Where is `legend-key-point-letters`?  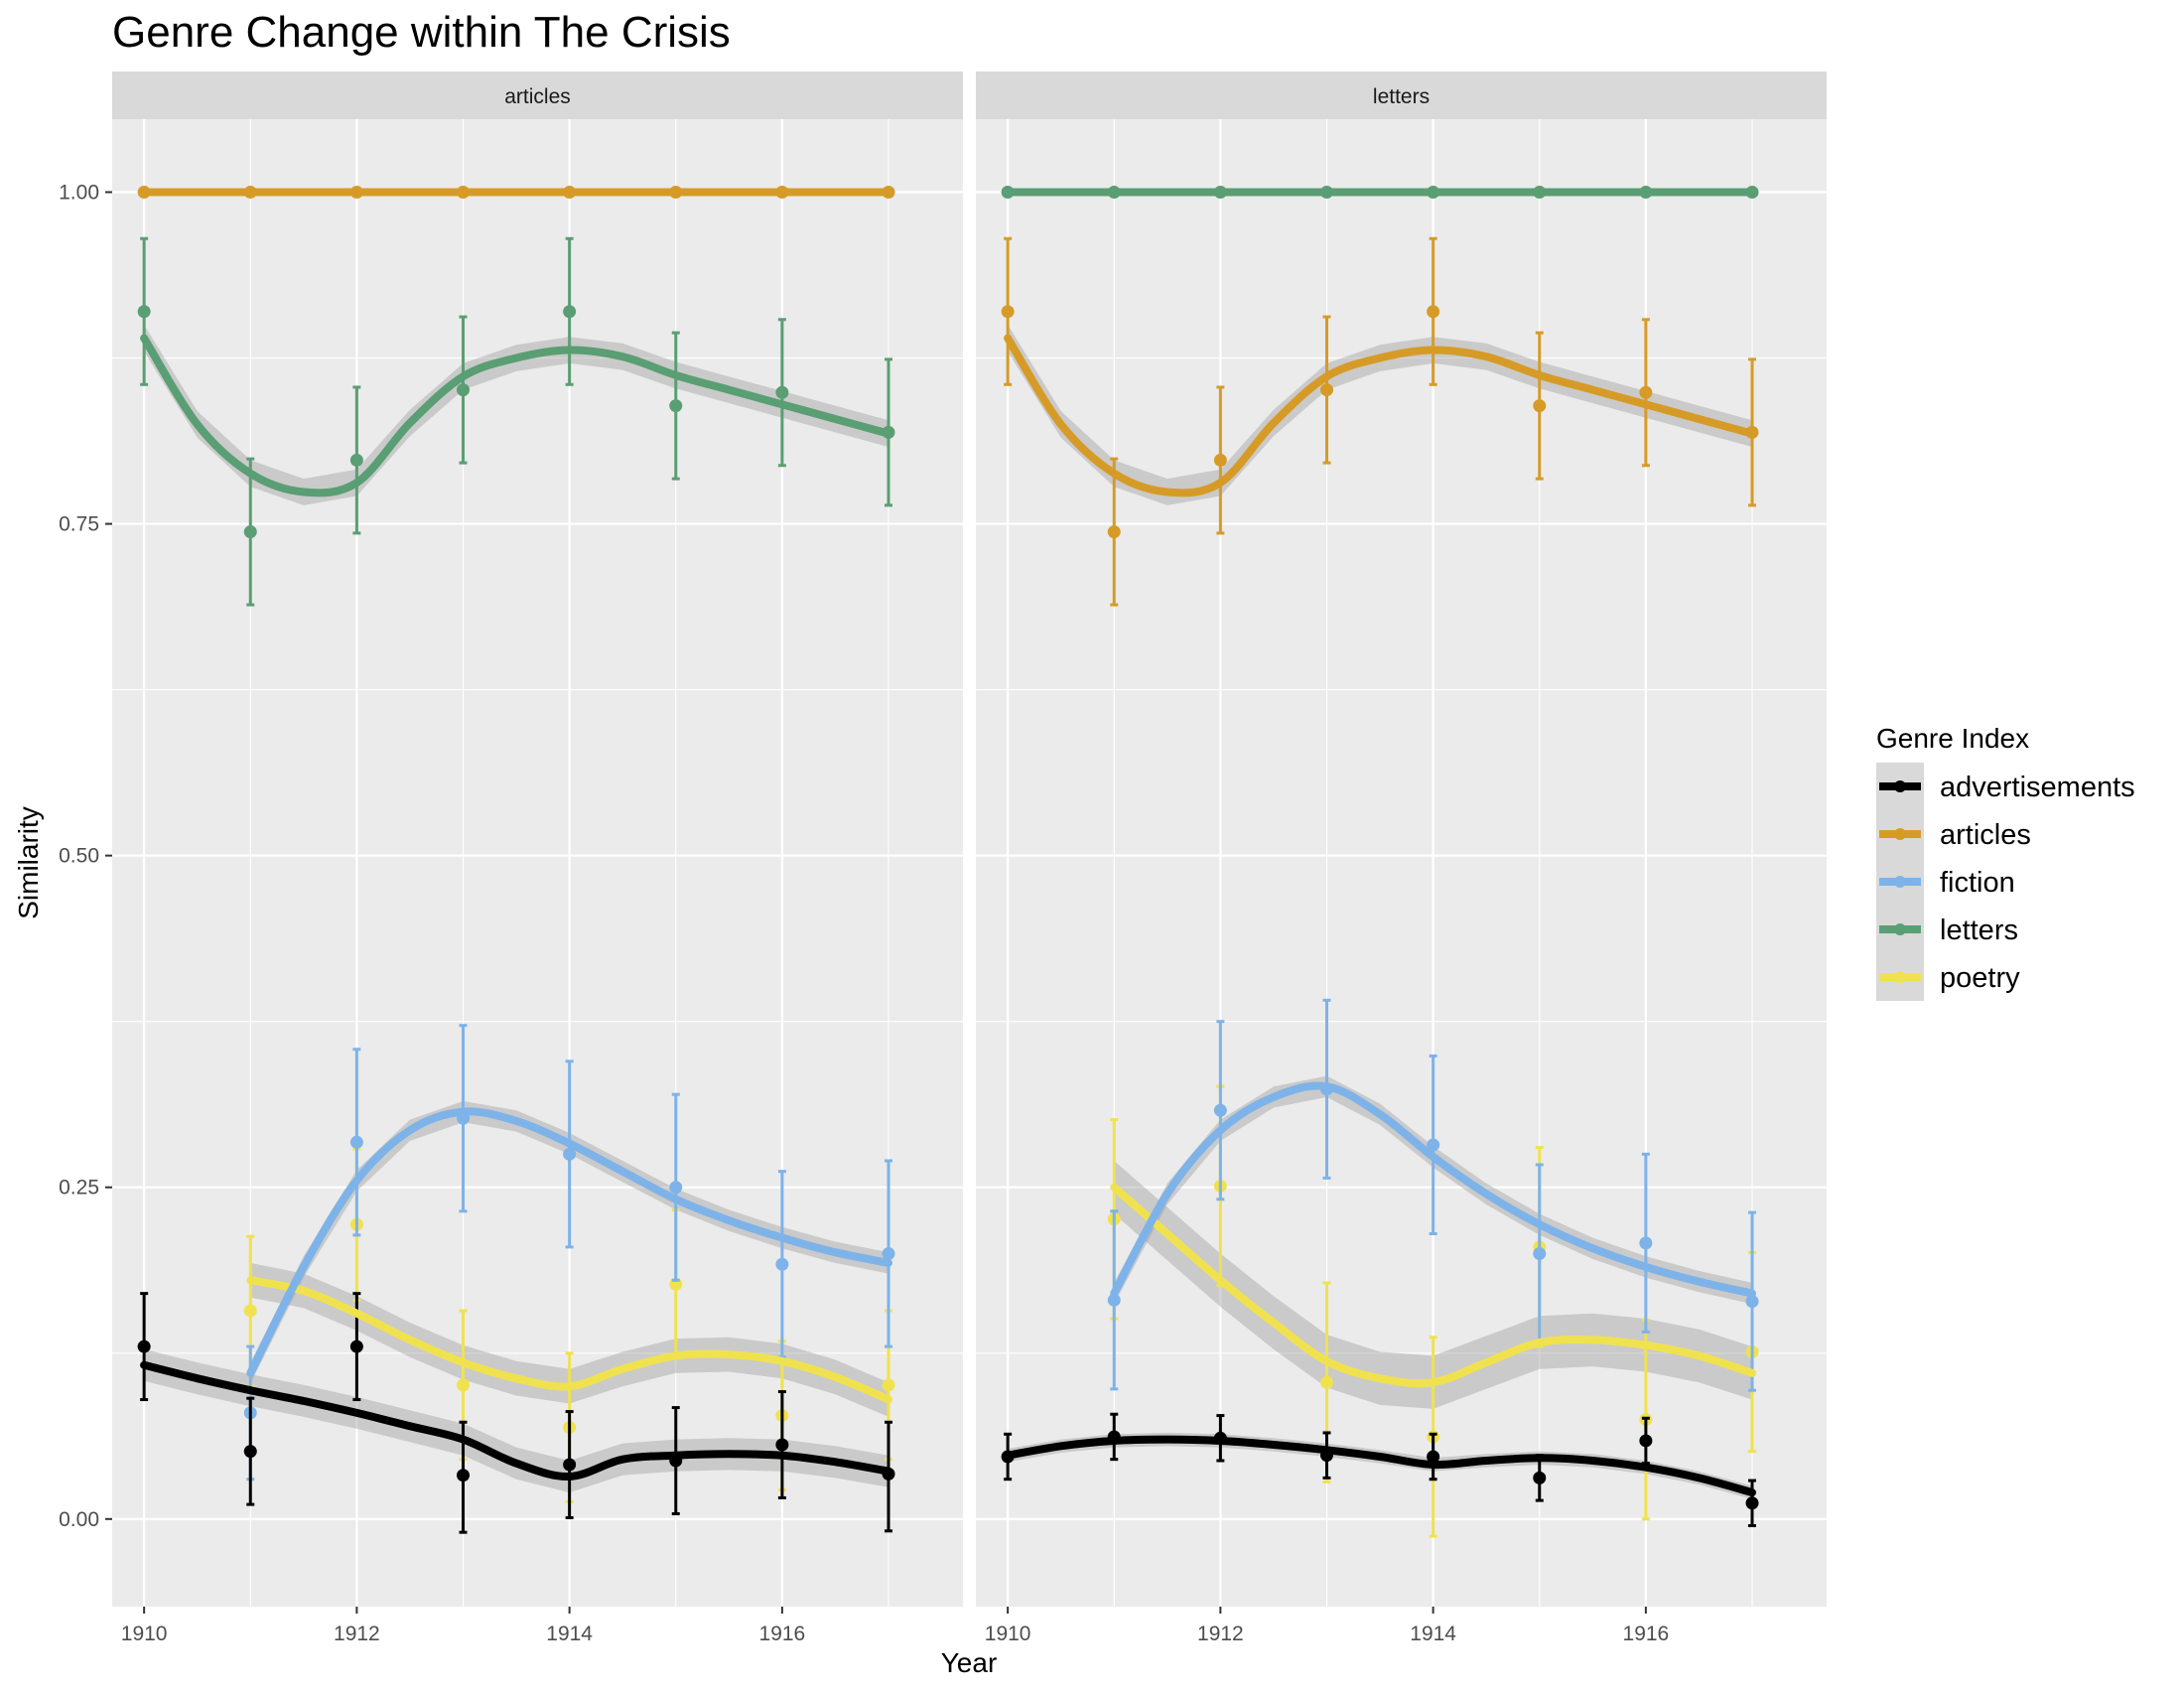
legend-key-point-letters is located at coordinates (1900, 929).